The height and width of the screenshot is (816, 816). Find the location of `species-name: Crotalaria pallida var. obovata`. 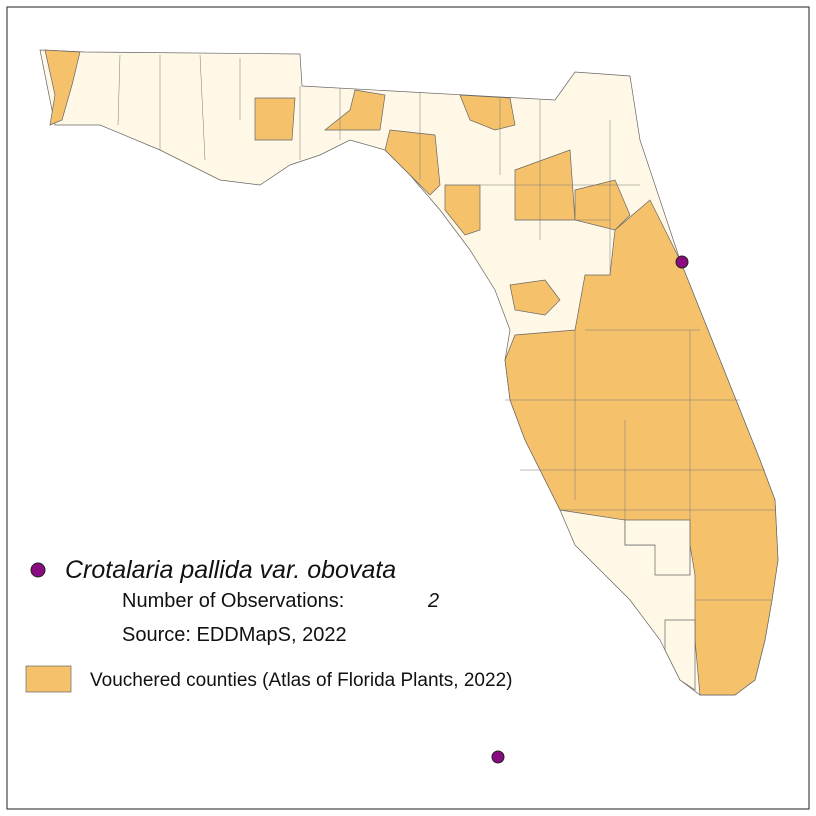

species-name: Crotalaria pallida var. obovata is located at coordinates (230, 570).